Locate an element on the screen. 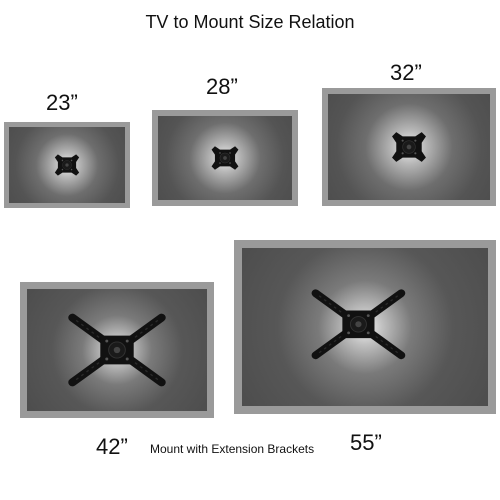 This screenshot has height=500, width=500. tv-size-label-23: 23” is located at coordinates (62, 102).